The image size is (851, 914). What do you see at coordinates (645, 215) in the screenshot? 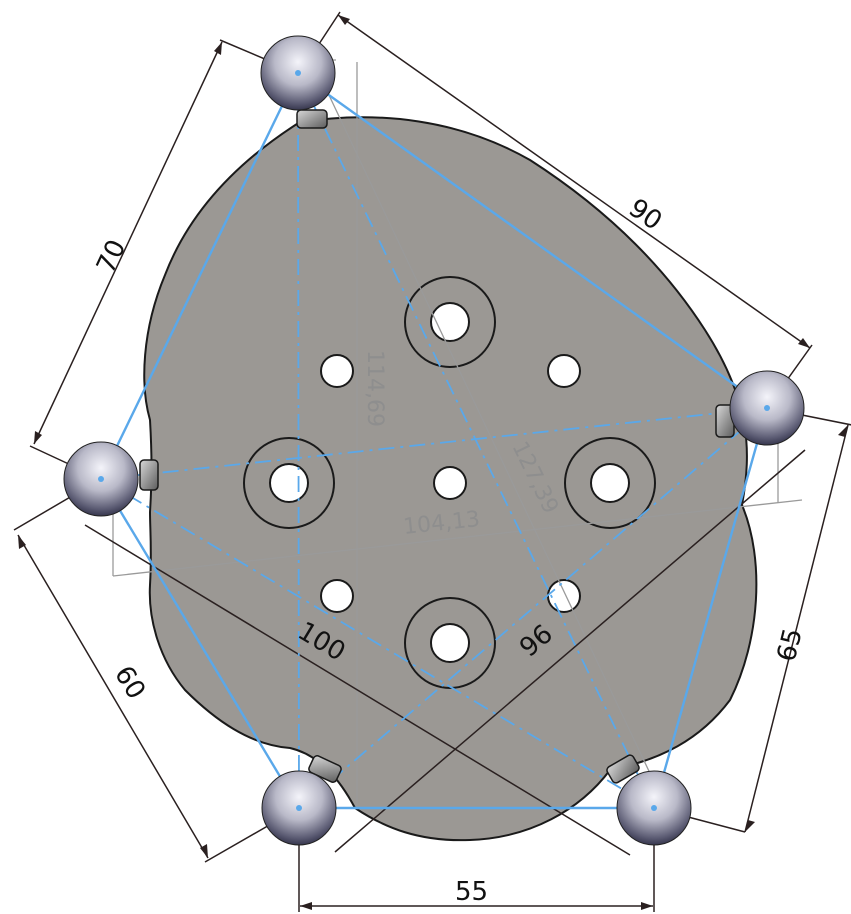
I see `dimension-top-right: 90` at bounding box center [645, 215].